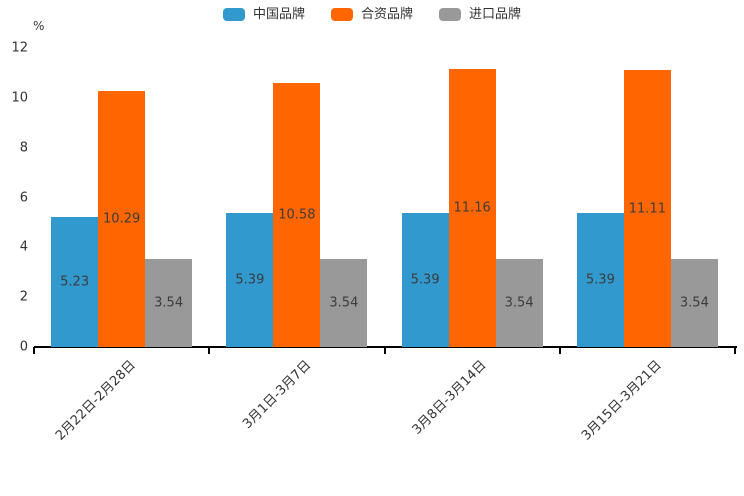 This screenshot has height=496, width=744. I want to click on bar-value-label: 5.23, so click(75, 282).